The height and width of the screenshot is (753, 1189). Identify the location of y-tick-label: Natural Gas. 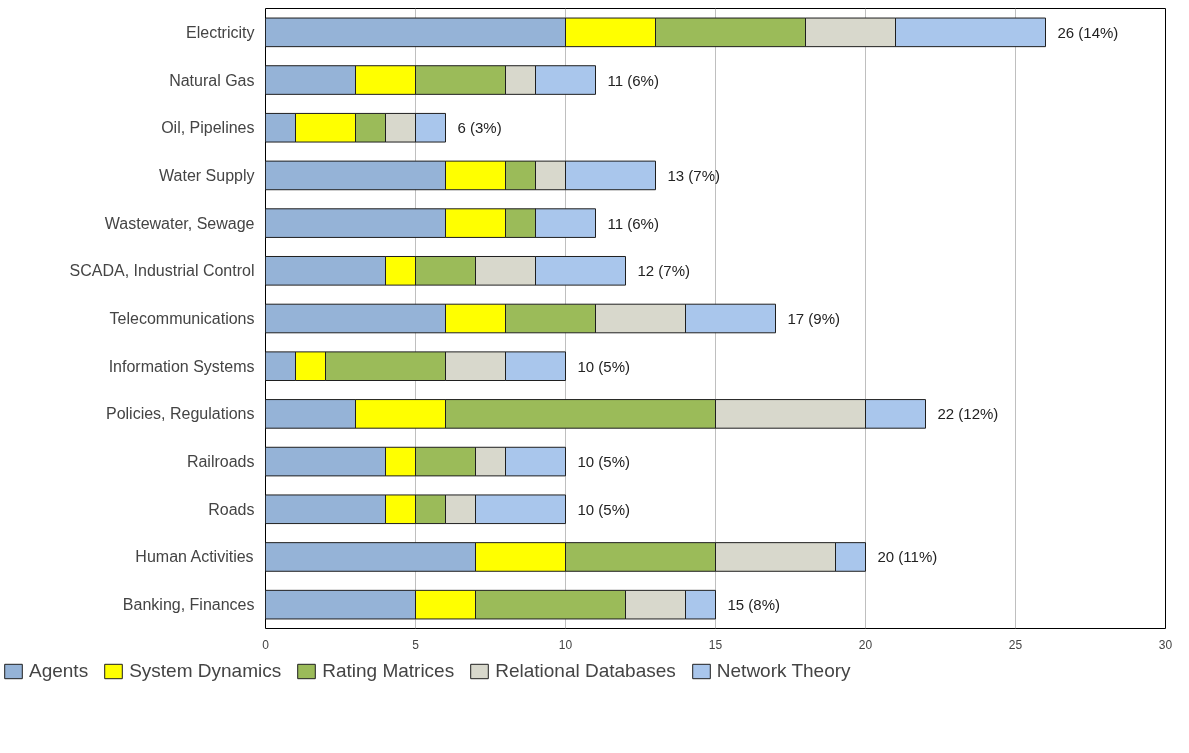
(212, 80).